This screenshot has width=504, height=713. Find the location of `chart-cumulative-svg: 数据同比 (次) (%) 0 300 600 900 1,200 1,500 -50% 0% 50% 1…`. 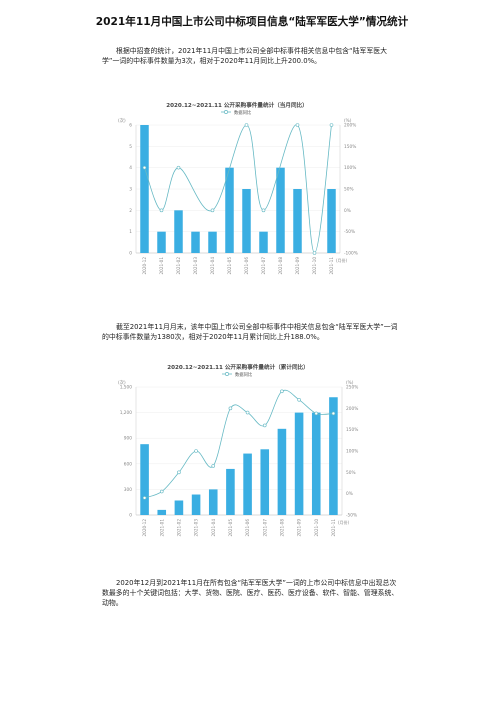

chart-cumulative-svg: 数据同比 (次) (%) 0 300 600 900 1,200 1,500 -50% 0% 50% 1… is located at coordinates (238, 454).